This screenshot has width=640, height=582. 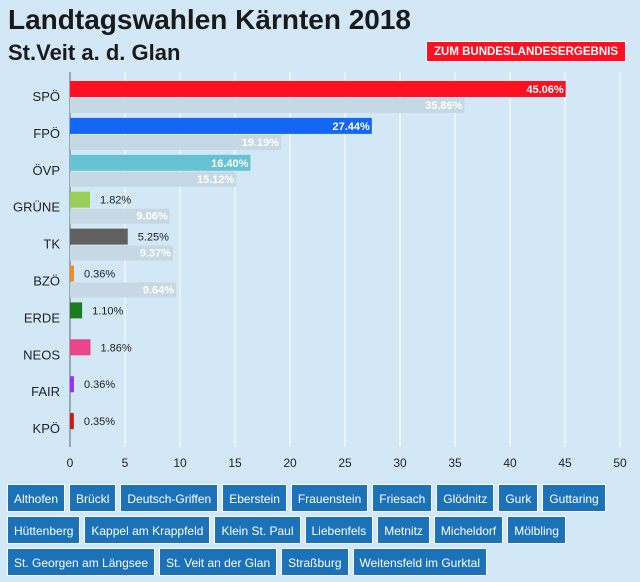 I want to click on municipality-button: Metnitz, so click(x=403, y=530).